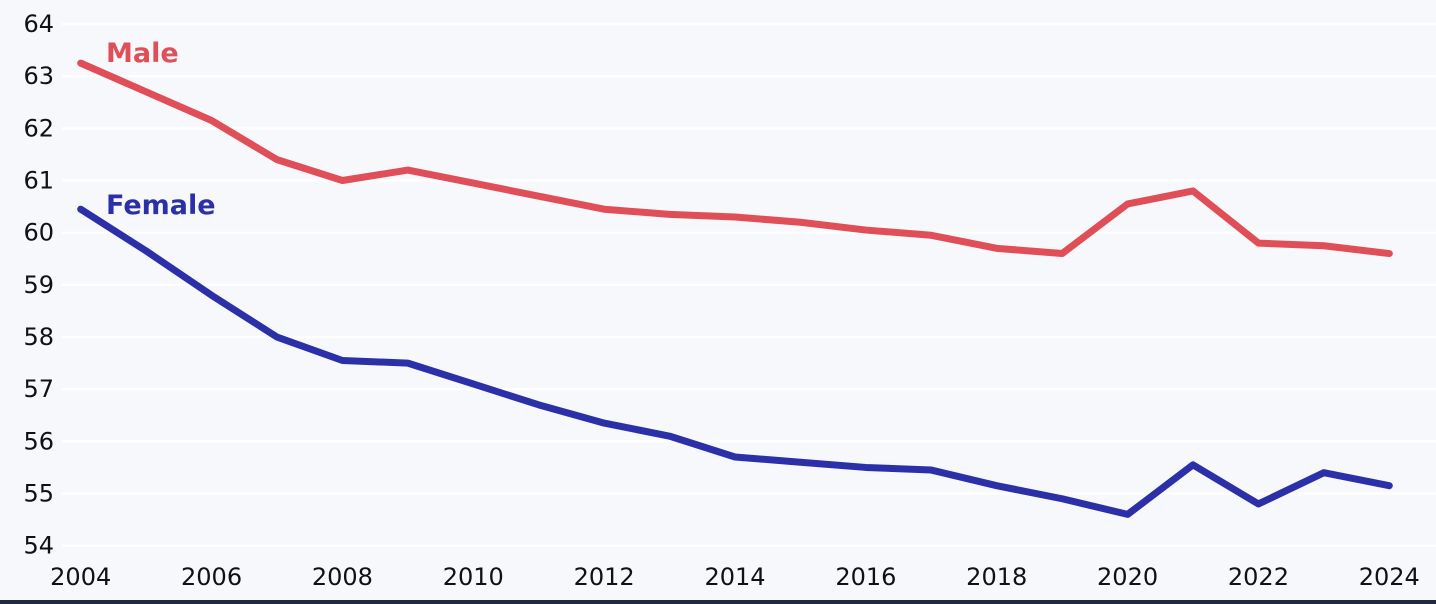 This screenshot has height=604, width=1436. I want to click on x-axis-tick-label: 2024, so click(1389, 577).